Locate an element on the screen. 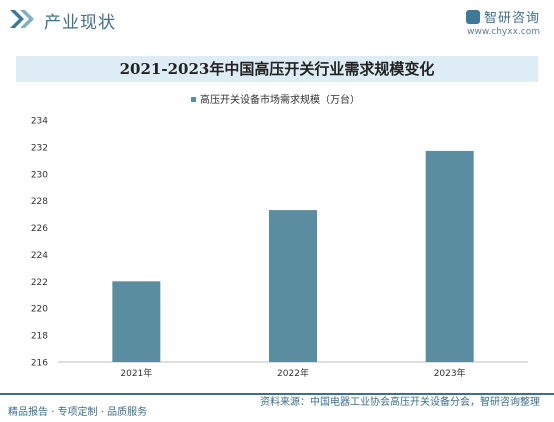 This screenshot has height=422, width=554. double-chevron-icon is located at coordinates (22, 19).